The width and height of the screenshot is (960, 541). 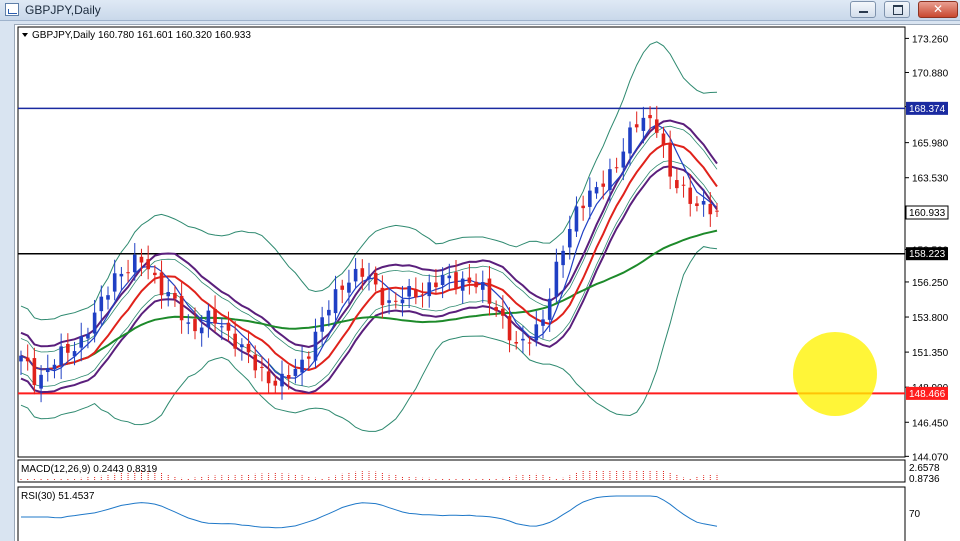 I want to click on level-price-labels: 168.374 158.223 148.466, so click(x=927, y=250).